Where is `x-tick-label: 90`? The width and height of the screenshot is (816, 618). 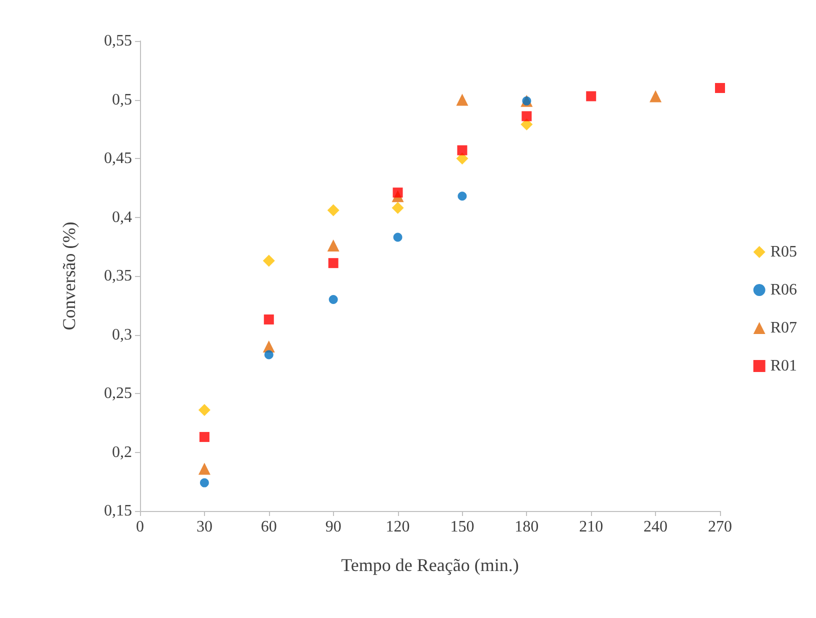
x-tick-label: 90 is located at coordinates (333, 527).